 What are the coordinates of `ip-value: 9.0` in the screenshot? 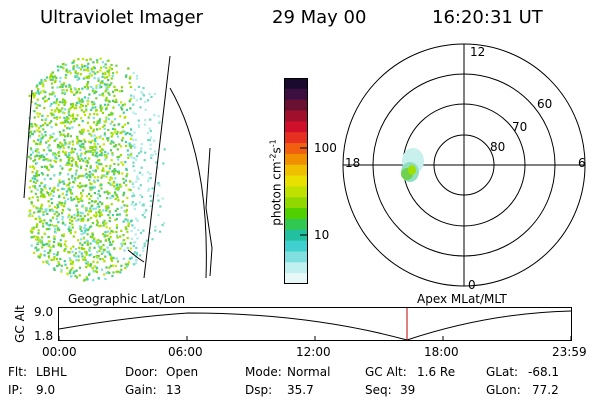 It's located at (46, 390).